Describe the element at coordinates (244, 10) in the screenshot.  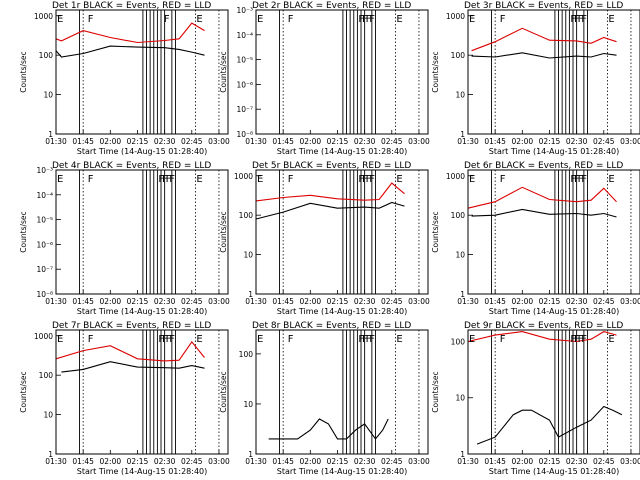
I see `y-tick-label: 10⁻³` at that location.